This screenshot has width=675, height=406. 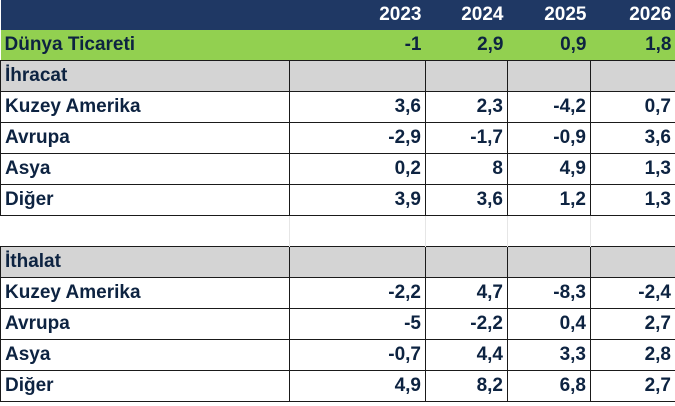 I want to click on cell-value: 2,3, so click(x=466, y=107).